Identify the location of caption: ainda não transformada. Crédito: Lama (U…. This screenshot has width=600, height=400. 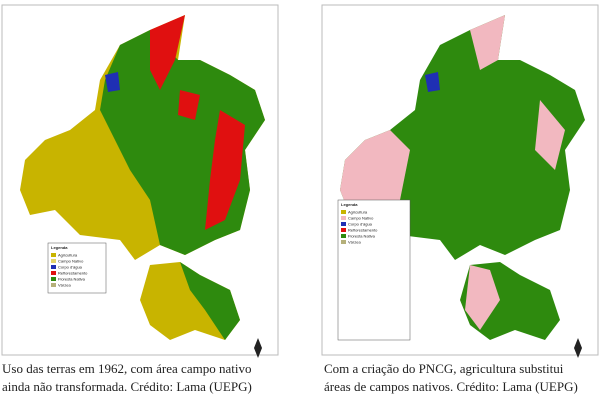
(127, 386).